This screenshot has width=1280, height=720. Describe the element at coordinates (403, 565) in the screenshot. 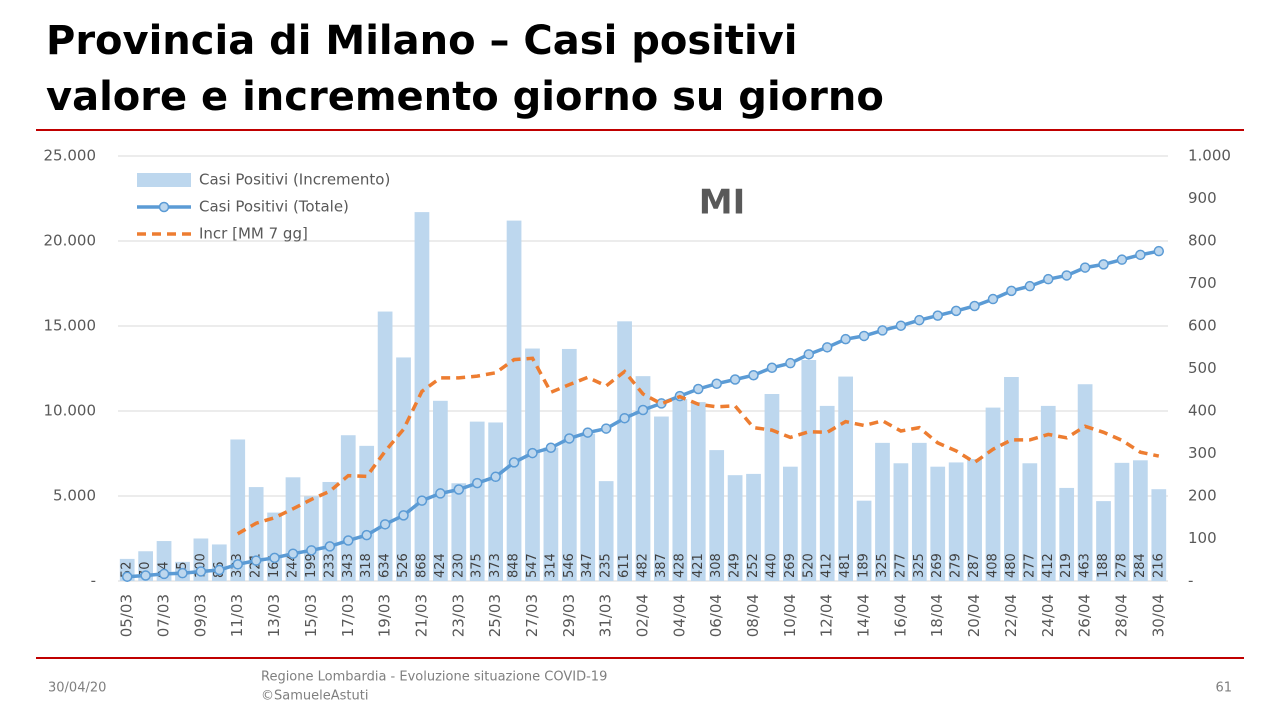

I see `data-label: 526` at that location.